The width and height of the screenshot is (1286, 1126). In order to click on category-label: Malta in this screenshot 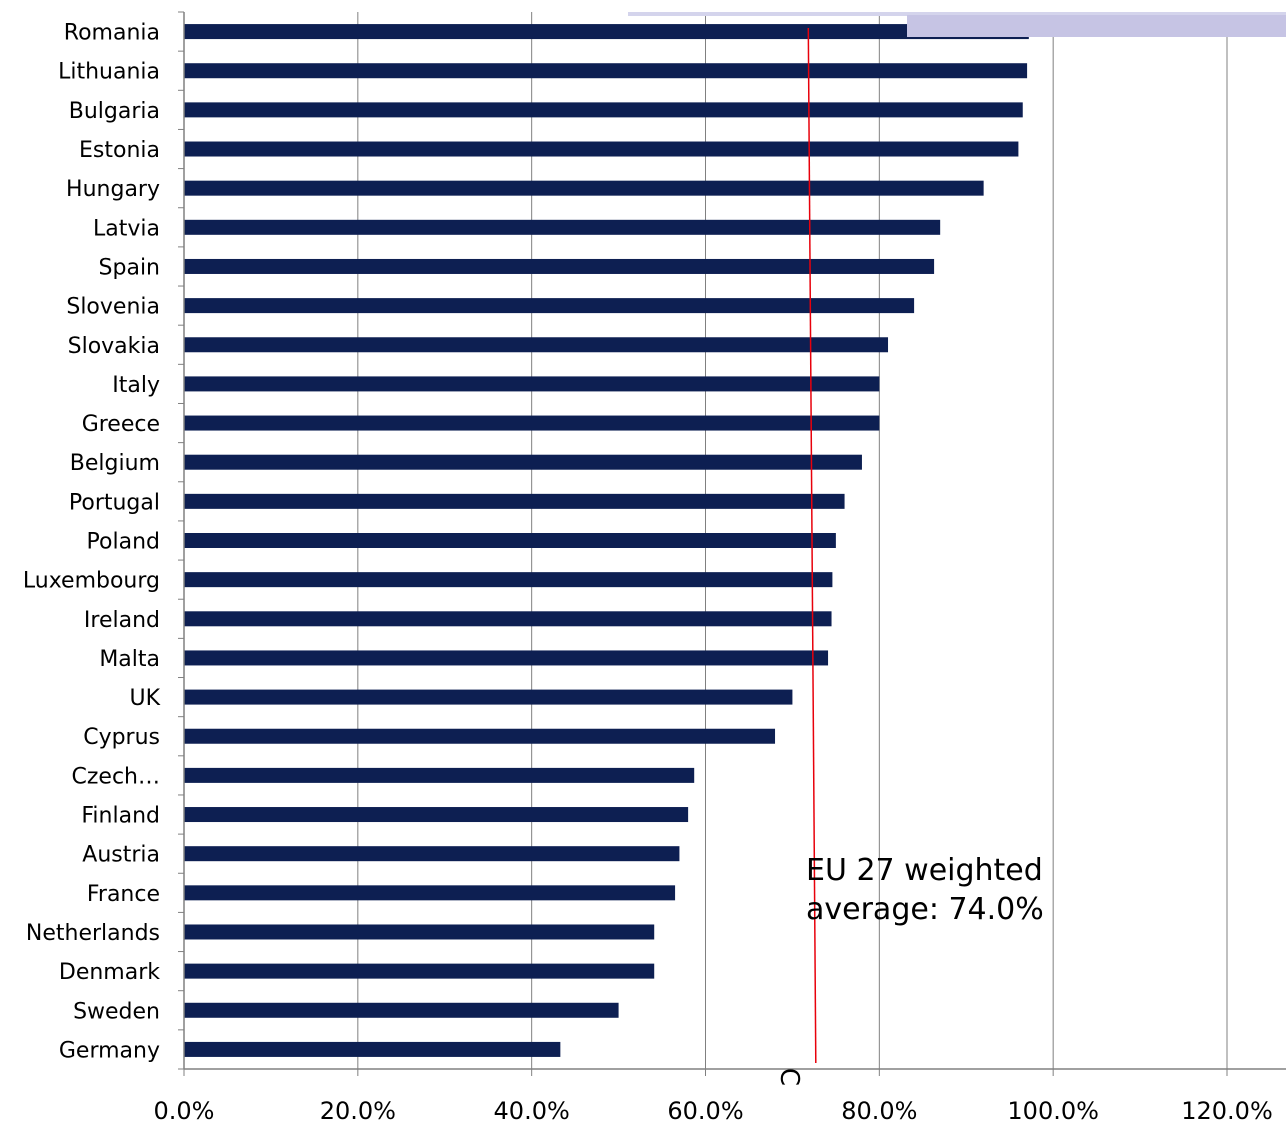, I will do `click(129, 659)`.